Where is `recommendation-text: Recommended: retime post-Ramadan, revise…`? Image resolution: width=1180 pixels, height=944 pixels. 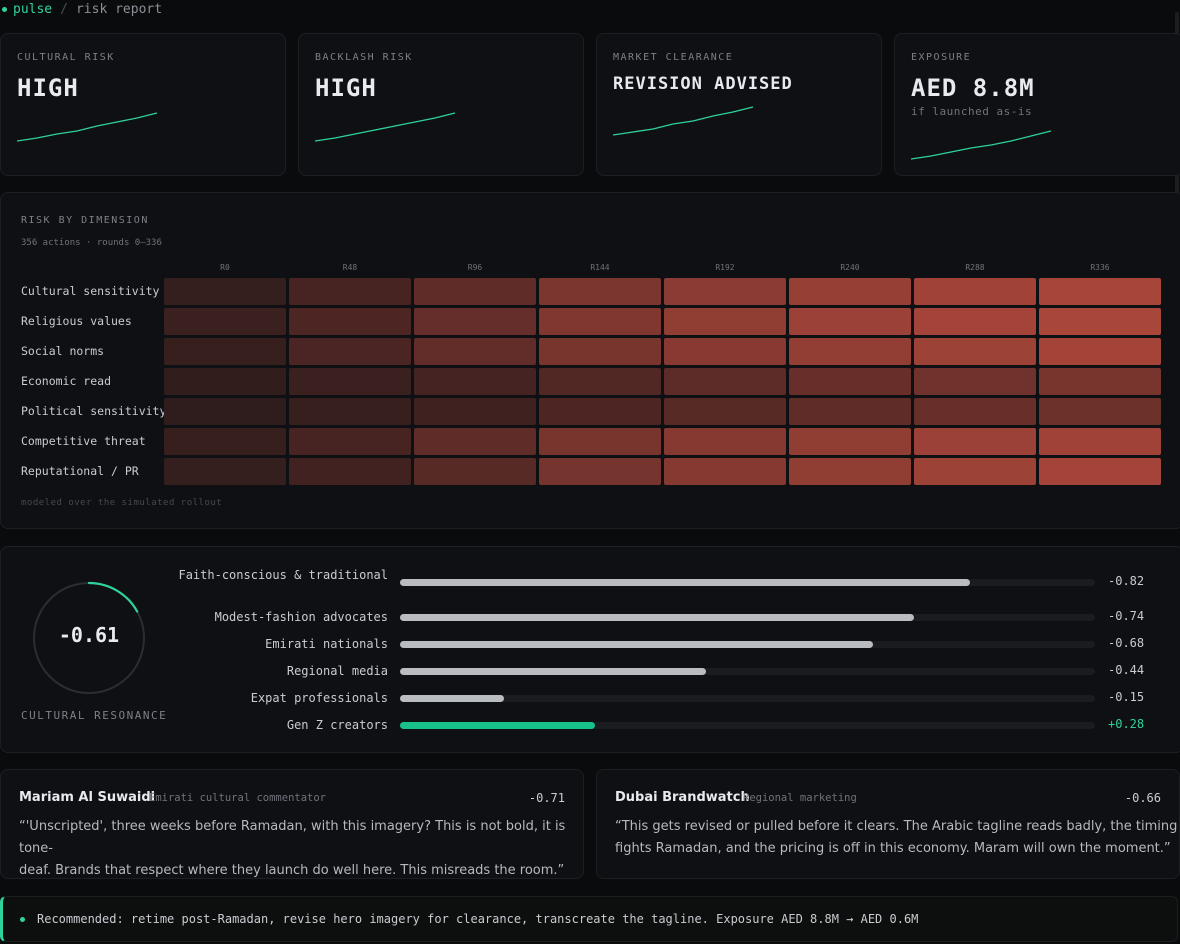 recommendation-text: Recommended: retime post-Ramadan, revise… is located at coordinates (478, 919).